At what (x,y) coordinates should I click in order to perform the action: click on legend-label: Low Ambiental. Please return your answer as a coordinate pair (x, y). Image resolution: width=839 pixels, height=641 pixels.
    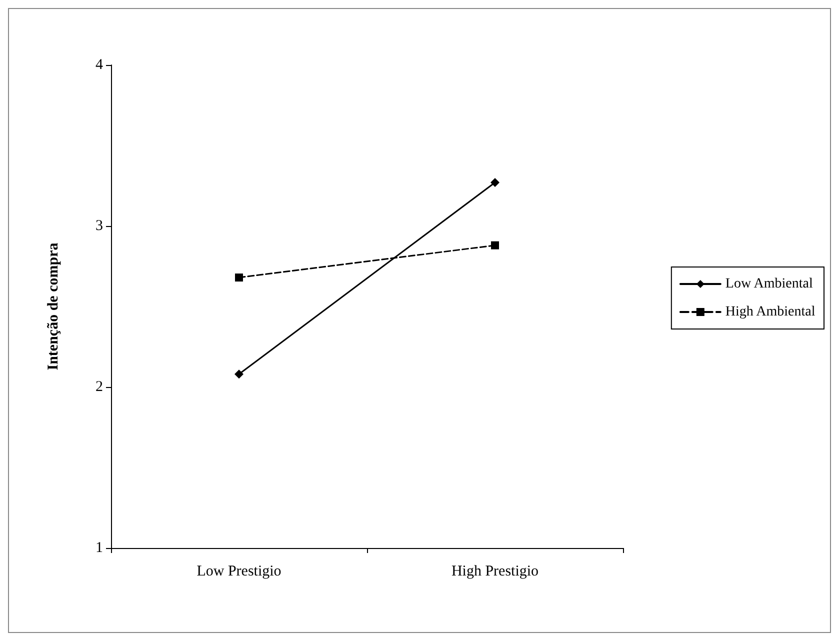
    Looking at the image, I should click on (769, 284).